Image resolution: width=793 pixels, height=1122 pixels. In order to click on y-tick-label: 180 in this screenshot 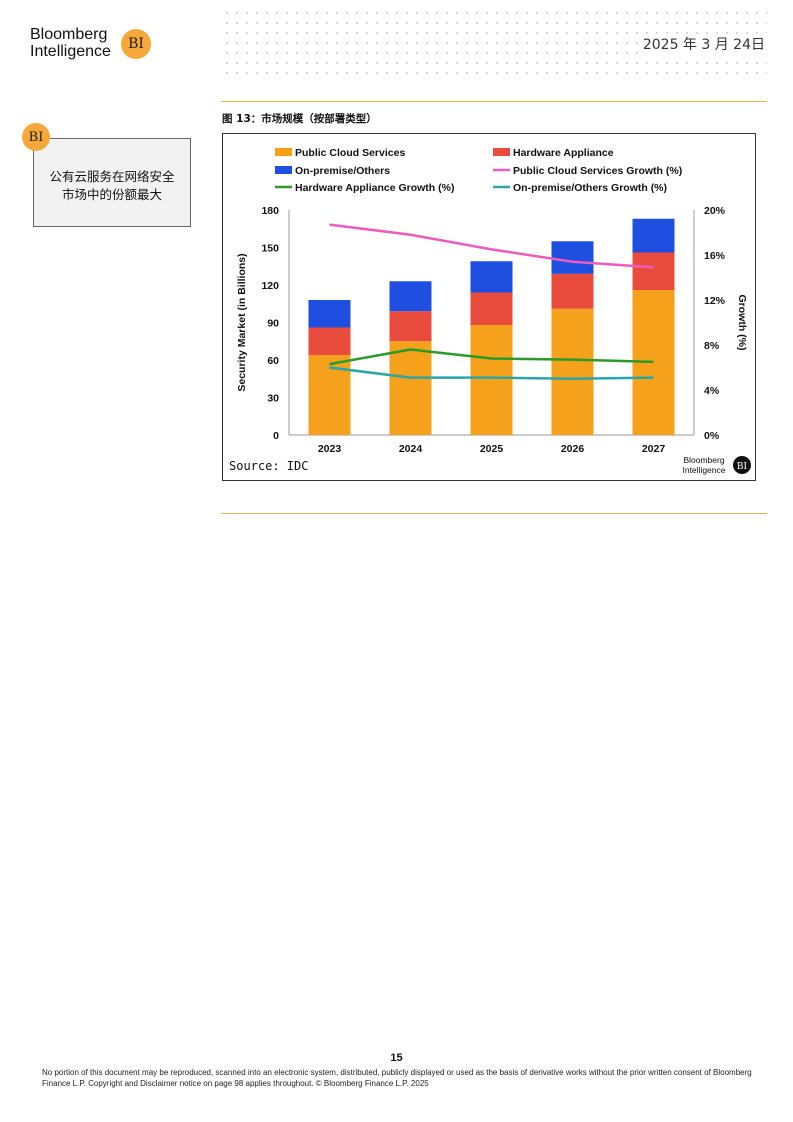, I will do `click(270, 211)`.